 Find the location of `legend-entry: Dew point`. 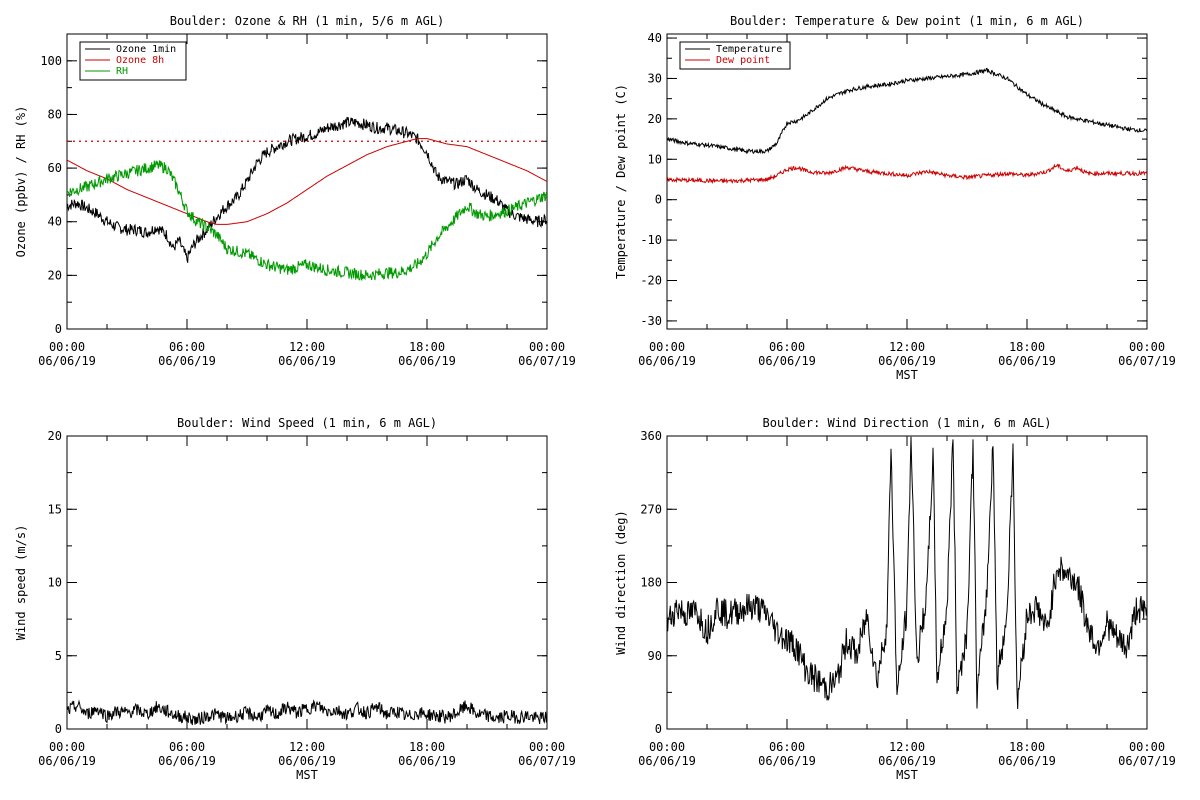

legend-entry: Dew point is located at coordinates (743, 60).